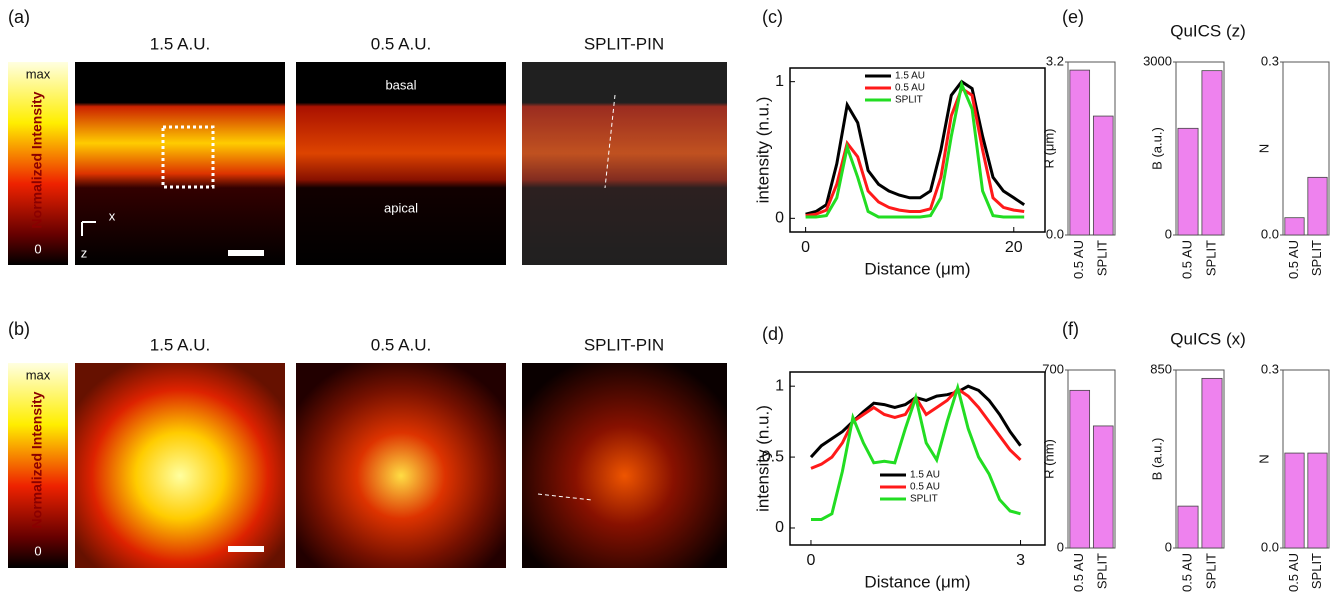  Describe the element at coordinates (773, 456) in the screenshot. I see `y-tick-label: 0.5` at that location.